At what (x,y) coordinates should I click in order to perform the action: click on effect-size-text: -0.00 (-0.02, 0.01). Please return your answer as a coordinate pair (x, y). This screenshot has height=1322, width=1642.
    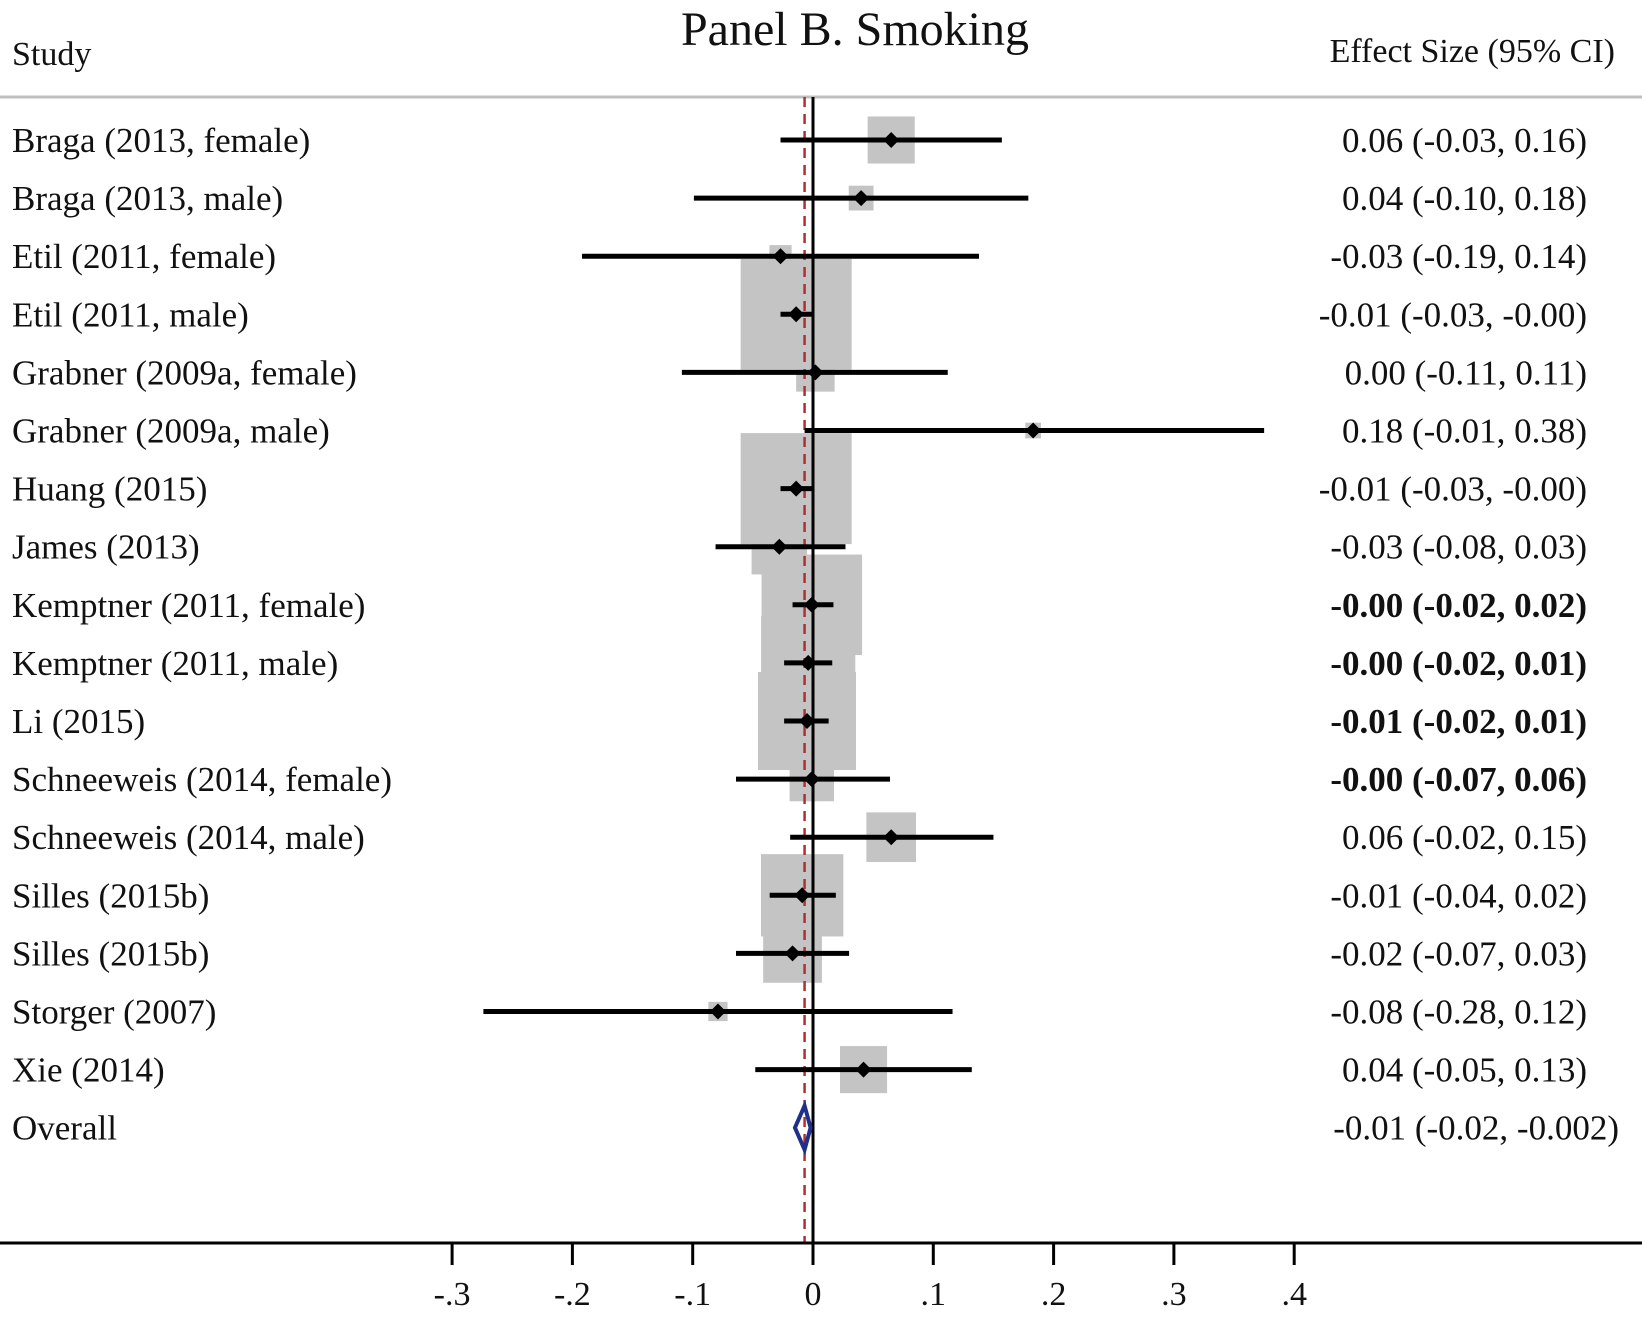
    Looking at the image, I should click on (1458, 663).